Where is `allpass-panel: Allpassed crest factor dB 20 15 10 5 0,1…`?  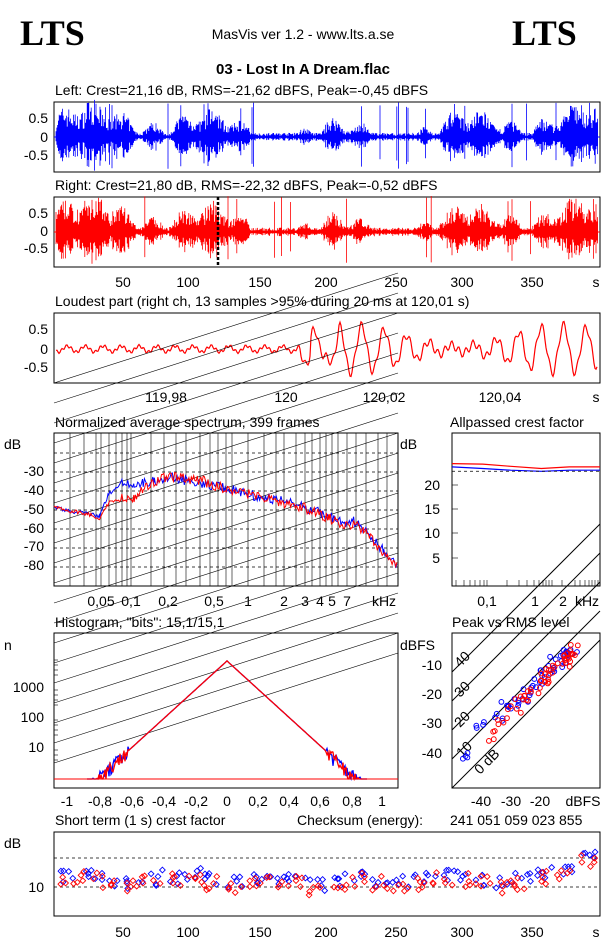
allpass-panel: Allpassed crest factor dB 20 15 10 5 0,1… is located at coordinates (500, 511).